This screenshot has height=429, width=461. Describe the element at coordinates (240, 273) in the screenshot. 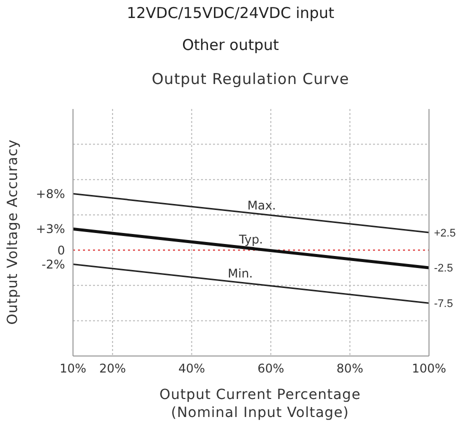

I see `series-label: Min.` at that location.